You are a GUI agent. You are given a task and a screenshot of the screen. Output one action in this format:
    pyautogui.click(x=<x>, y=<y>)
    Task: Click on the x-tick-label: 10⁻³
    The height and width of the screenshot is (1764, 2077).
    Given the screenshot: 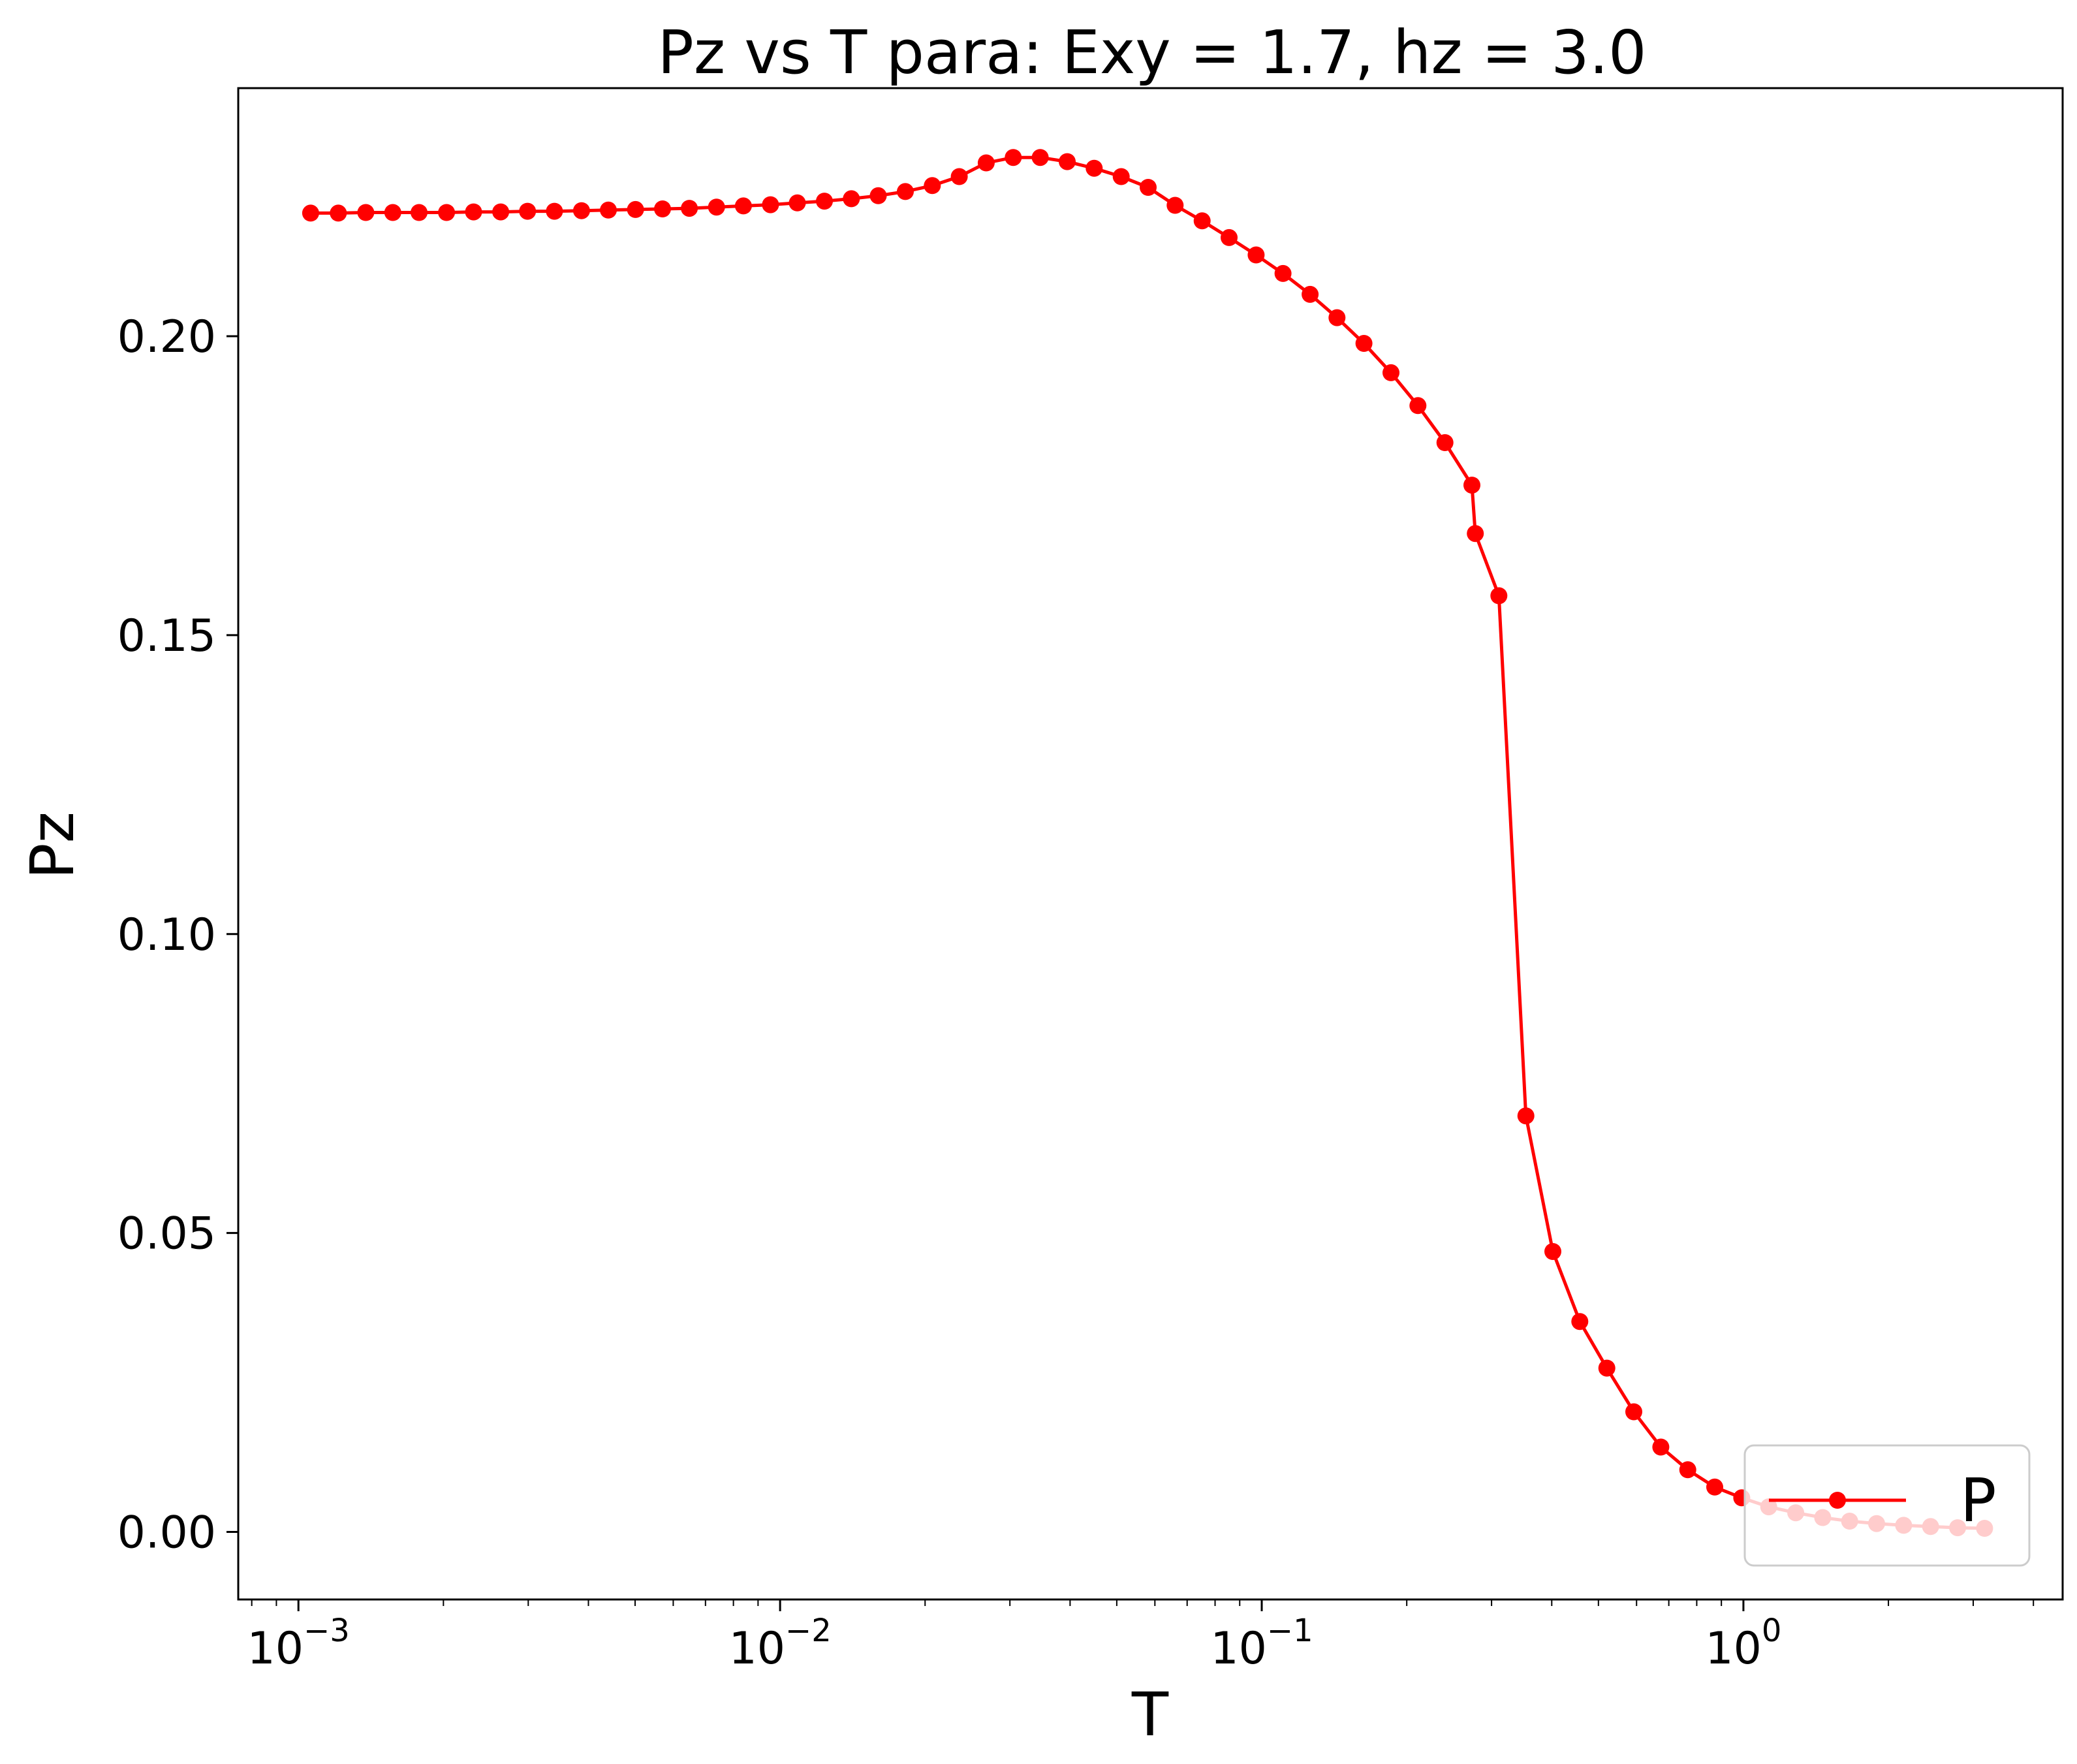 What is the action you would take?
    pyautogui.click(x=298, y=1644)
    